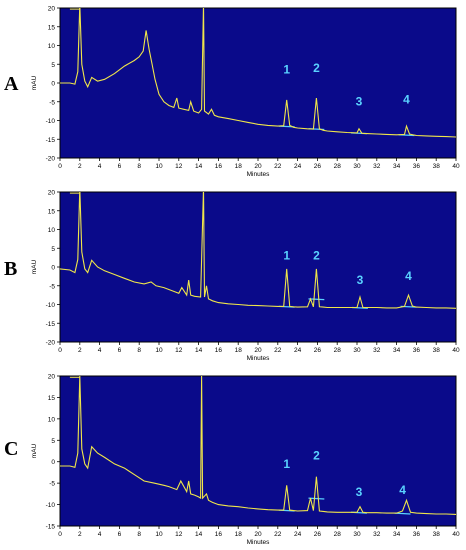 Image resolution: width=466 pixels, height=550 pixels. What do you see at coordinates (11, 84) in the screenshot?
I see `panel-label-a: A` at bounding box center [11, 84].